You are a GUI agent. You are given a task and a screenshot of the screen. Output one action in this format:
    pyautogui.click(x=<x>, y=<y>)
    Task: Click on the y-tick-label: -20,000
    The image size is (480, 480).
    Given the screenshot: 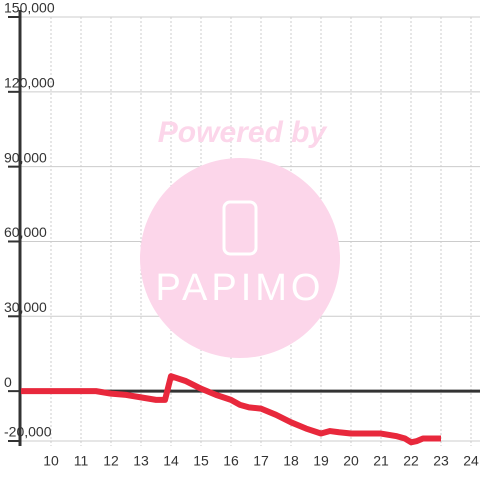 What is the action you would take?
    pyautogui.click(x=28, y=432)
    